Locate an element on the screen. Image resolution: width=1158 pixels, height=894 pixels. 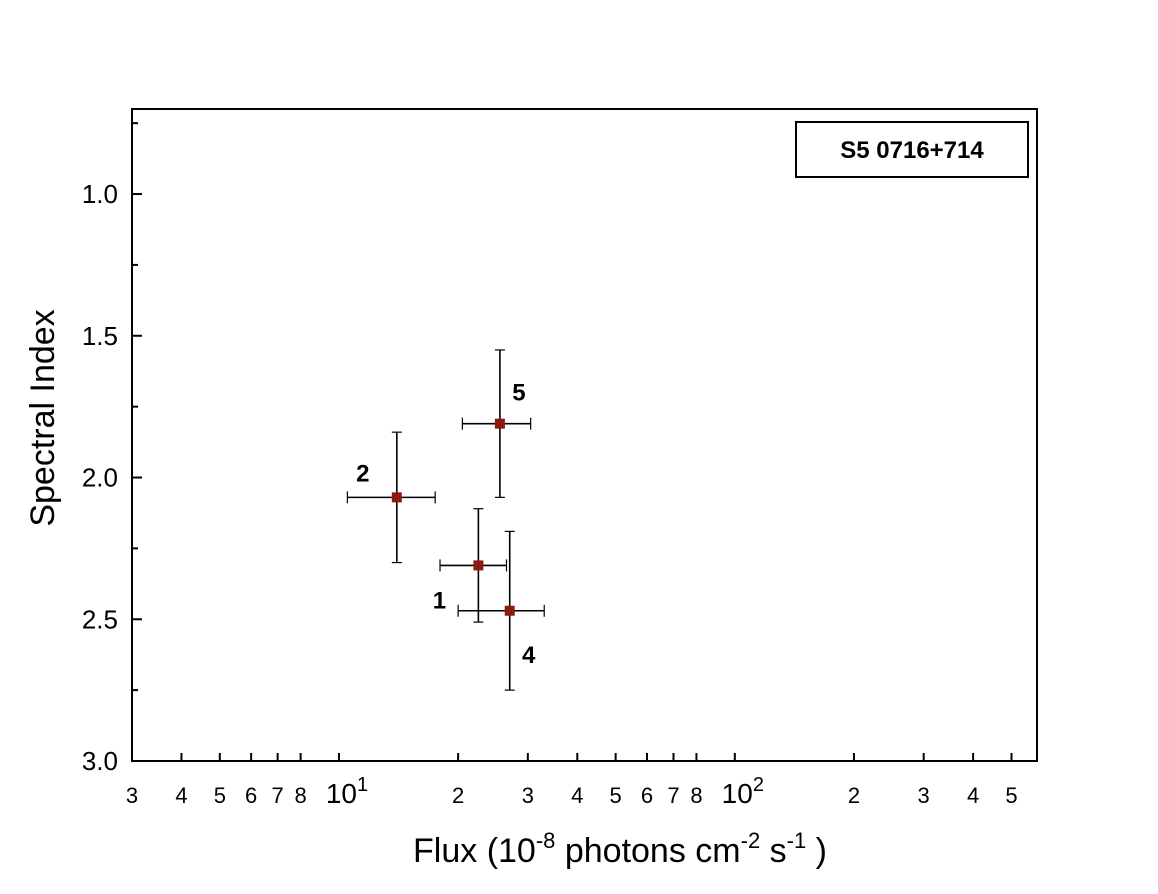
y-tick-label: 1.5 is located at coordinates (100, 336).